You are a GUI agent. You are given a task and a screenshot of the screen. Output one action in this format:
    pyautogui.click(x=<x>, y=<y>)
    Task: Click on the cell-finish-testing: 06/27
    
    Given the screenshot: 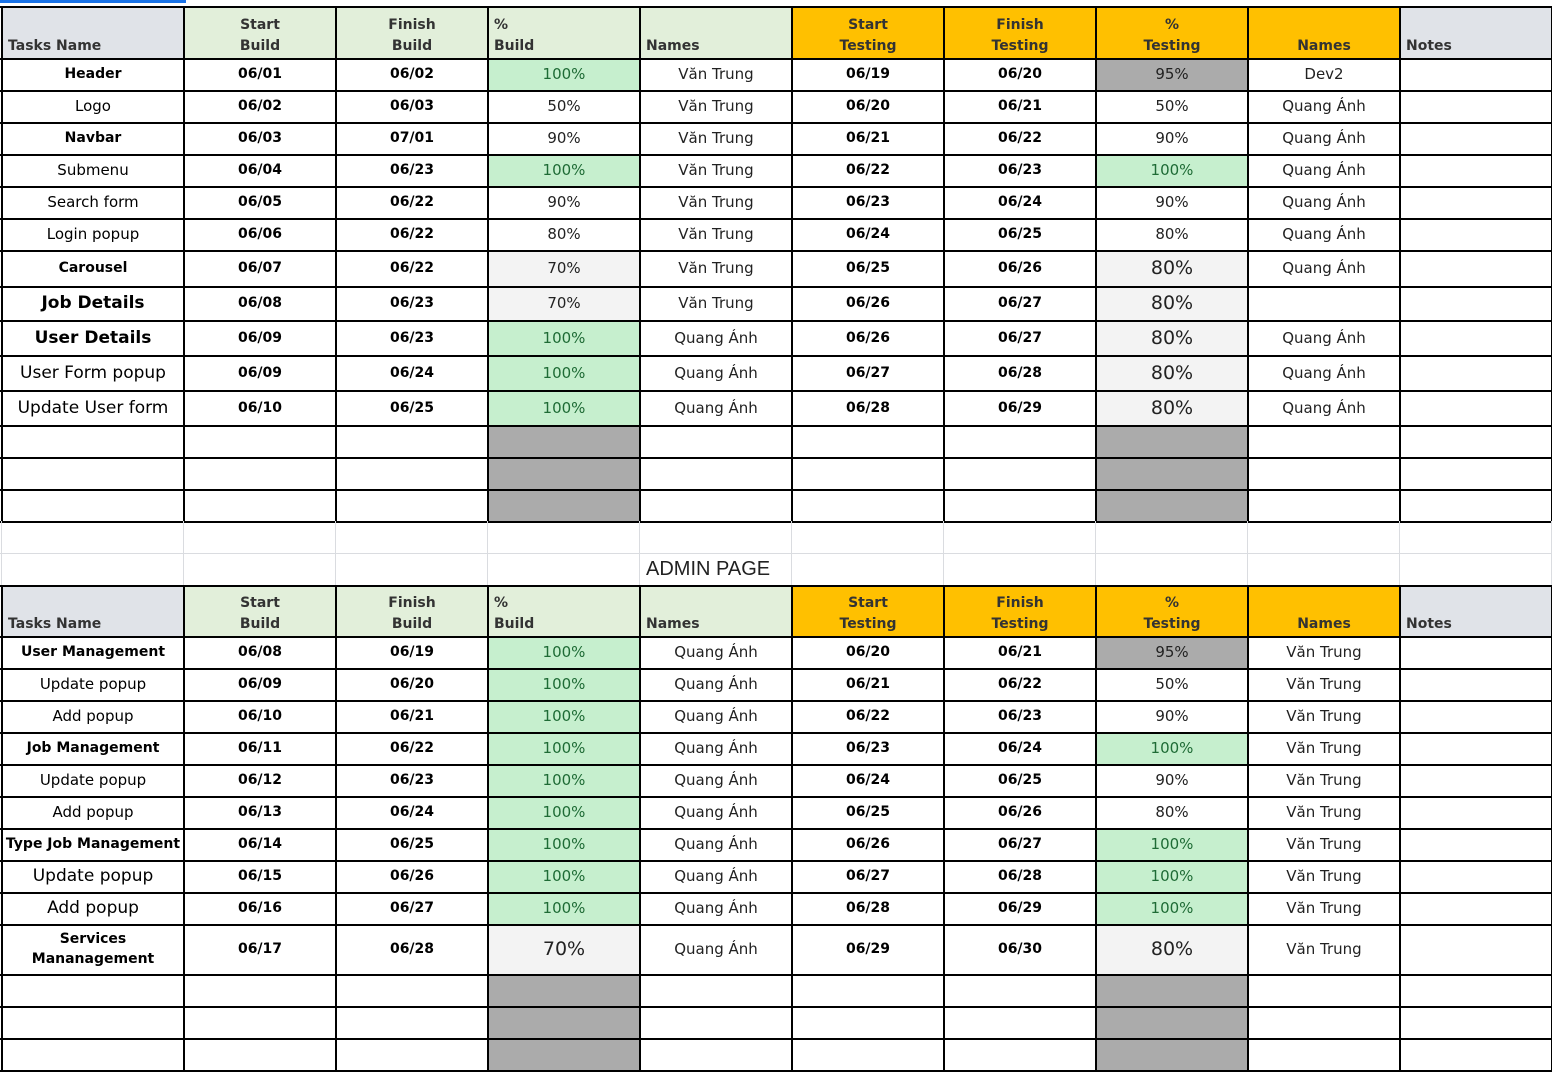 What is the action you would take?
    pyautogui.click(x=1020, y=337)
    